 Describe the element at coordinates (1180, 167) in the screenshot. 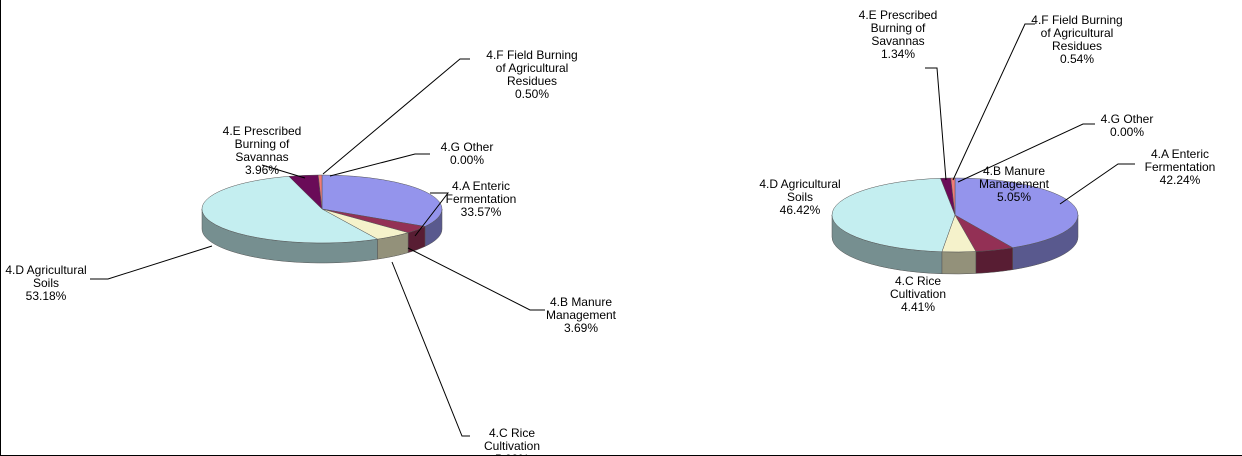

I see `data-label: 4.A Enteric Fermentation 42.24%` at that location.